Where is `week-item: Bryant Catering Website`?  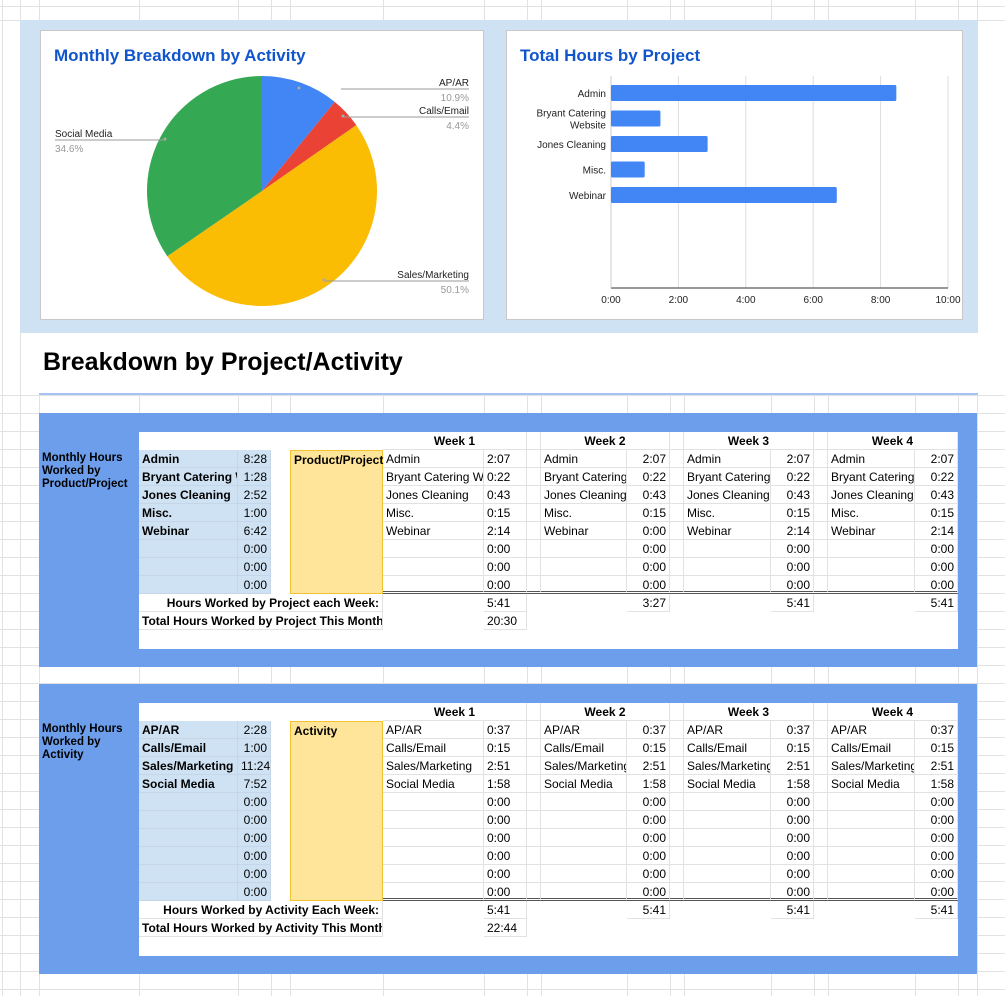 week-item: Bryant Catering Website is located at coordinates (727, 477).